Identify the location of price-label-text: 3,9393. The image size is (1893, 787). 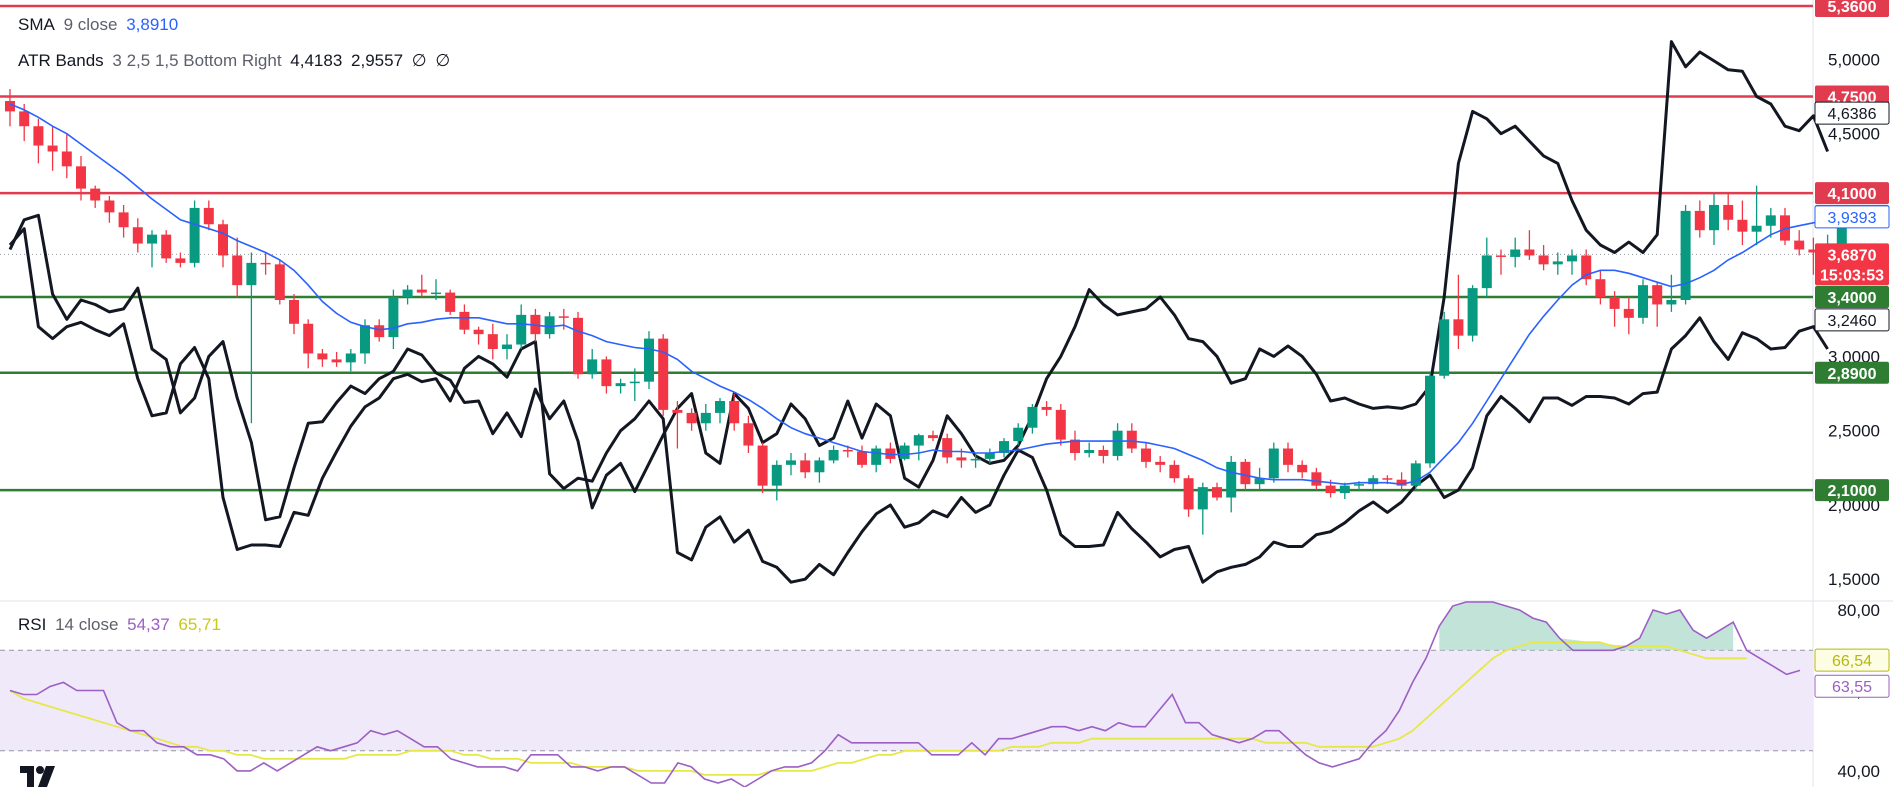
(1852, 218).